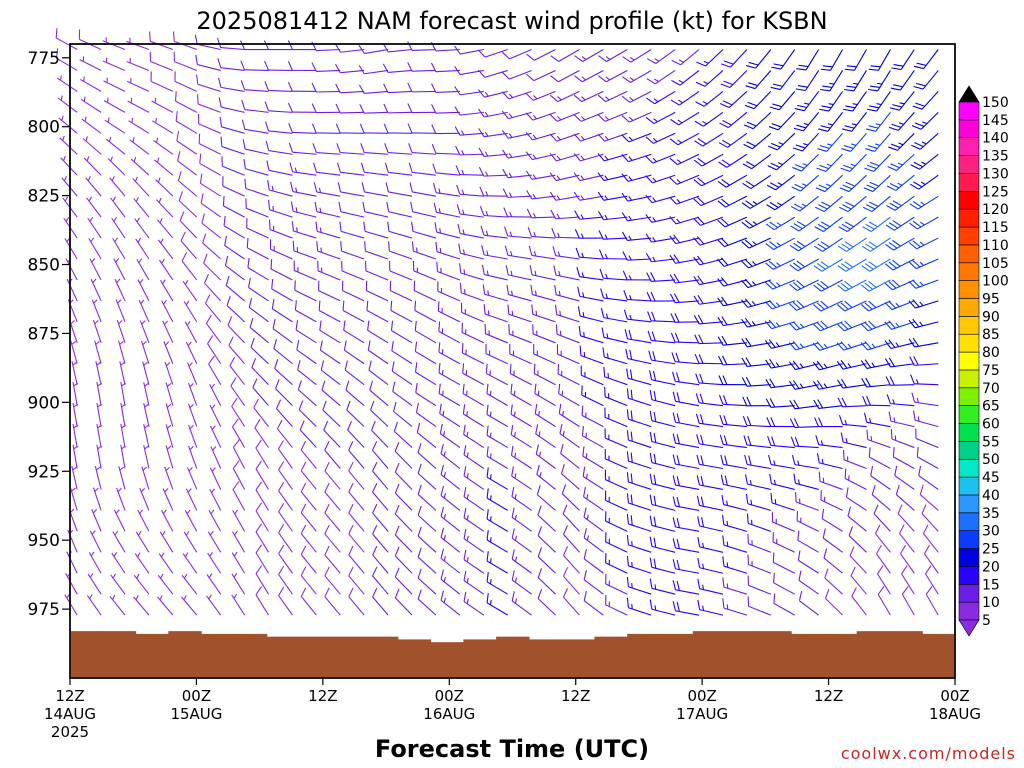 This screenshot has height=768, width=1024. I want to click on colorbar-label: 65, so click(991, 407).